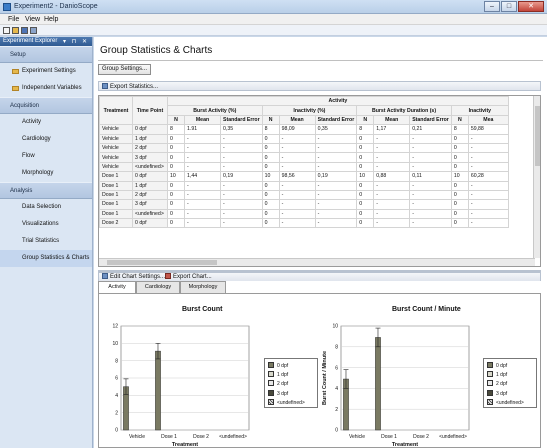 The width and height of the screenshot is (547, 448). What do you see at coordinates (46, 173) in the screenshot?
I see `explorer-item-morphology: Morphology` at bounding box center [46, 173].